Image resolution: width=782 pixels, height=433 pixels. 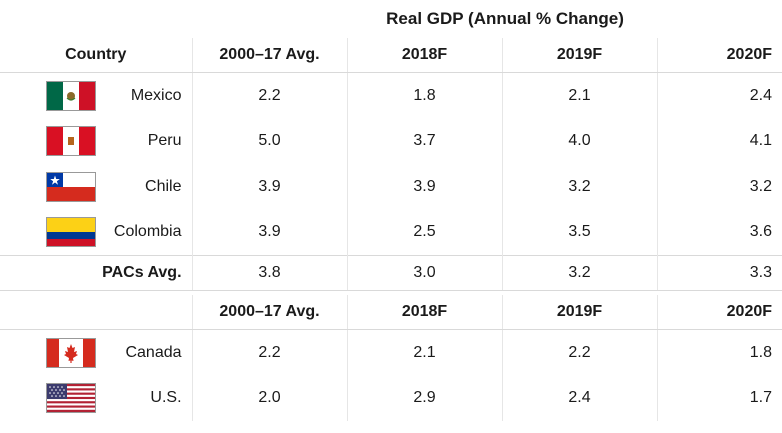 I want to click on table-row: Mexico 2.2 1.8 2.1 2.4, so click(x=391, y=95).